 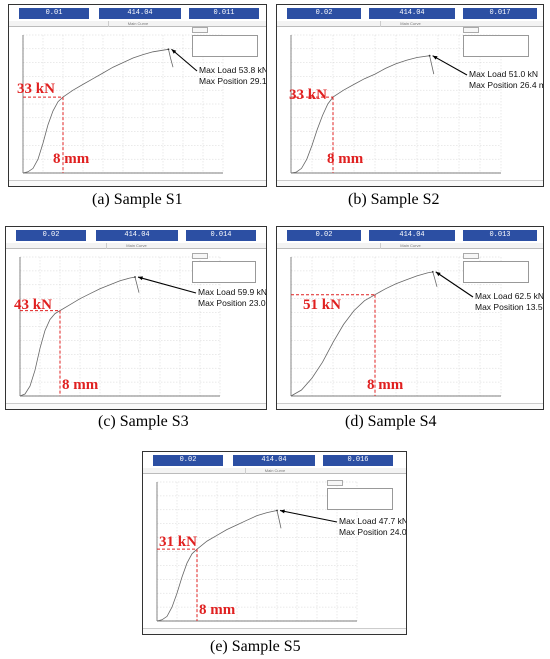 I want to click on readout-display-1: 0.01, so click(x=54, y=13).